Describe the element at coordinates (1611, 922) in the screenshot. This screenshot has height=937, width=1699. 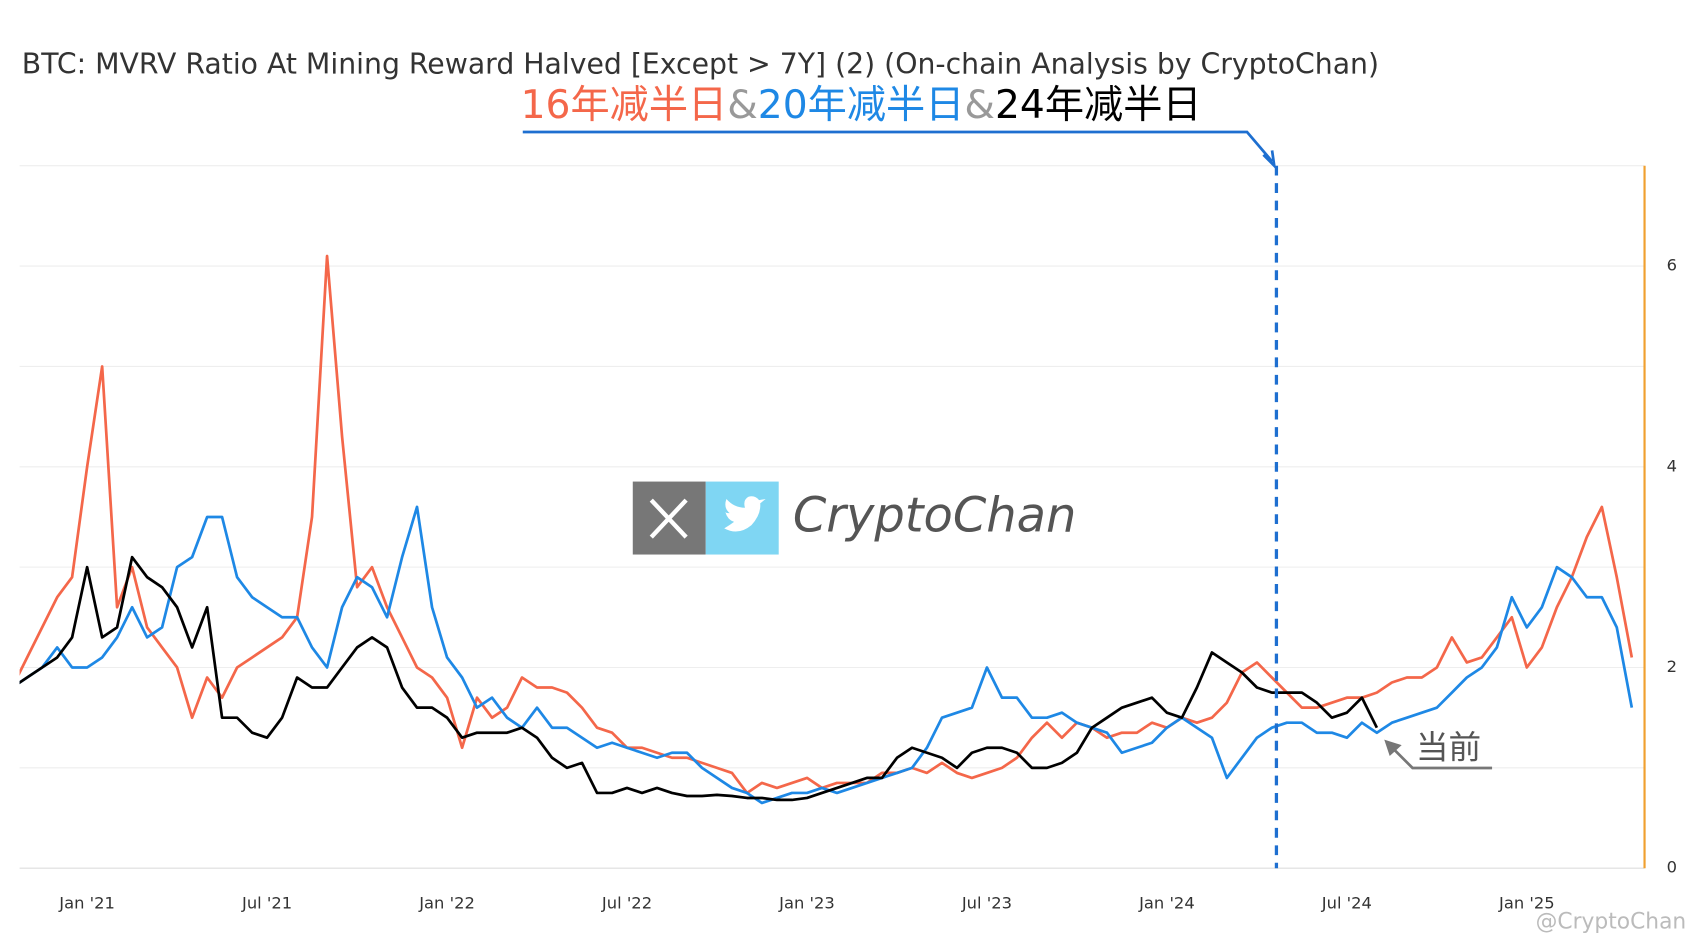
I see `credit: @CryptoChan` at that location.